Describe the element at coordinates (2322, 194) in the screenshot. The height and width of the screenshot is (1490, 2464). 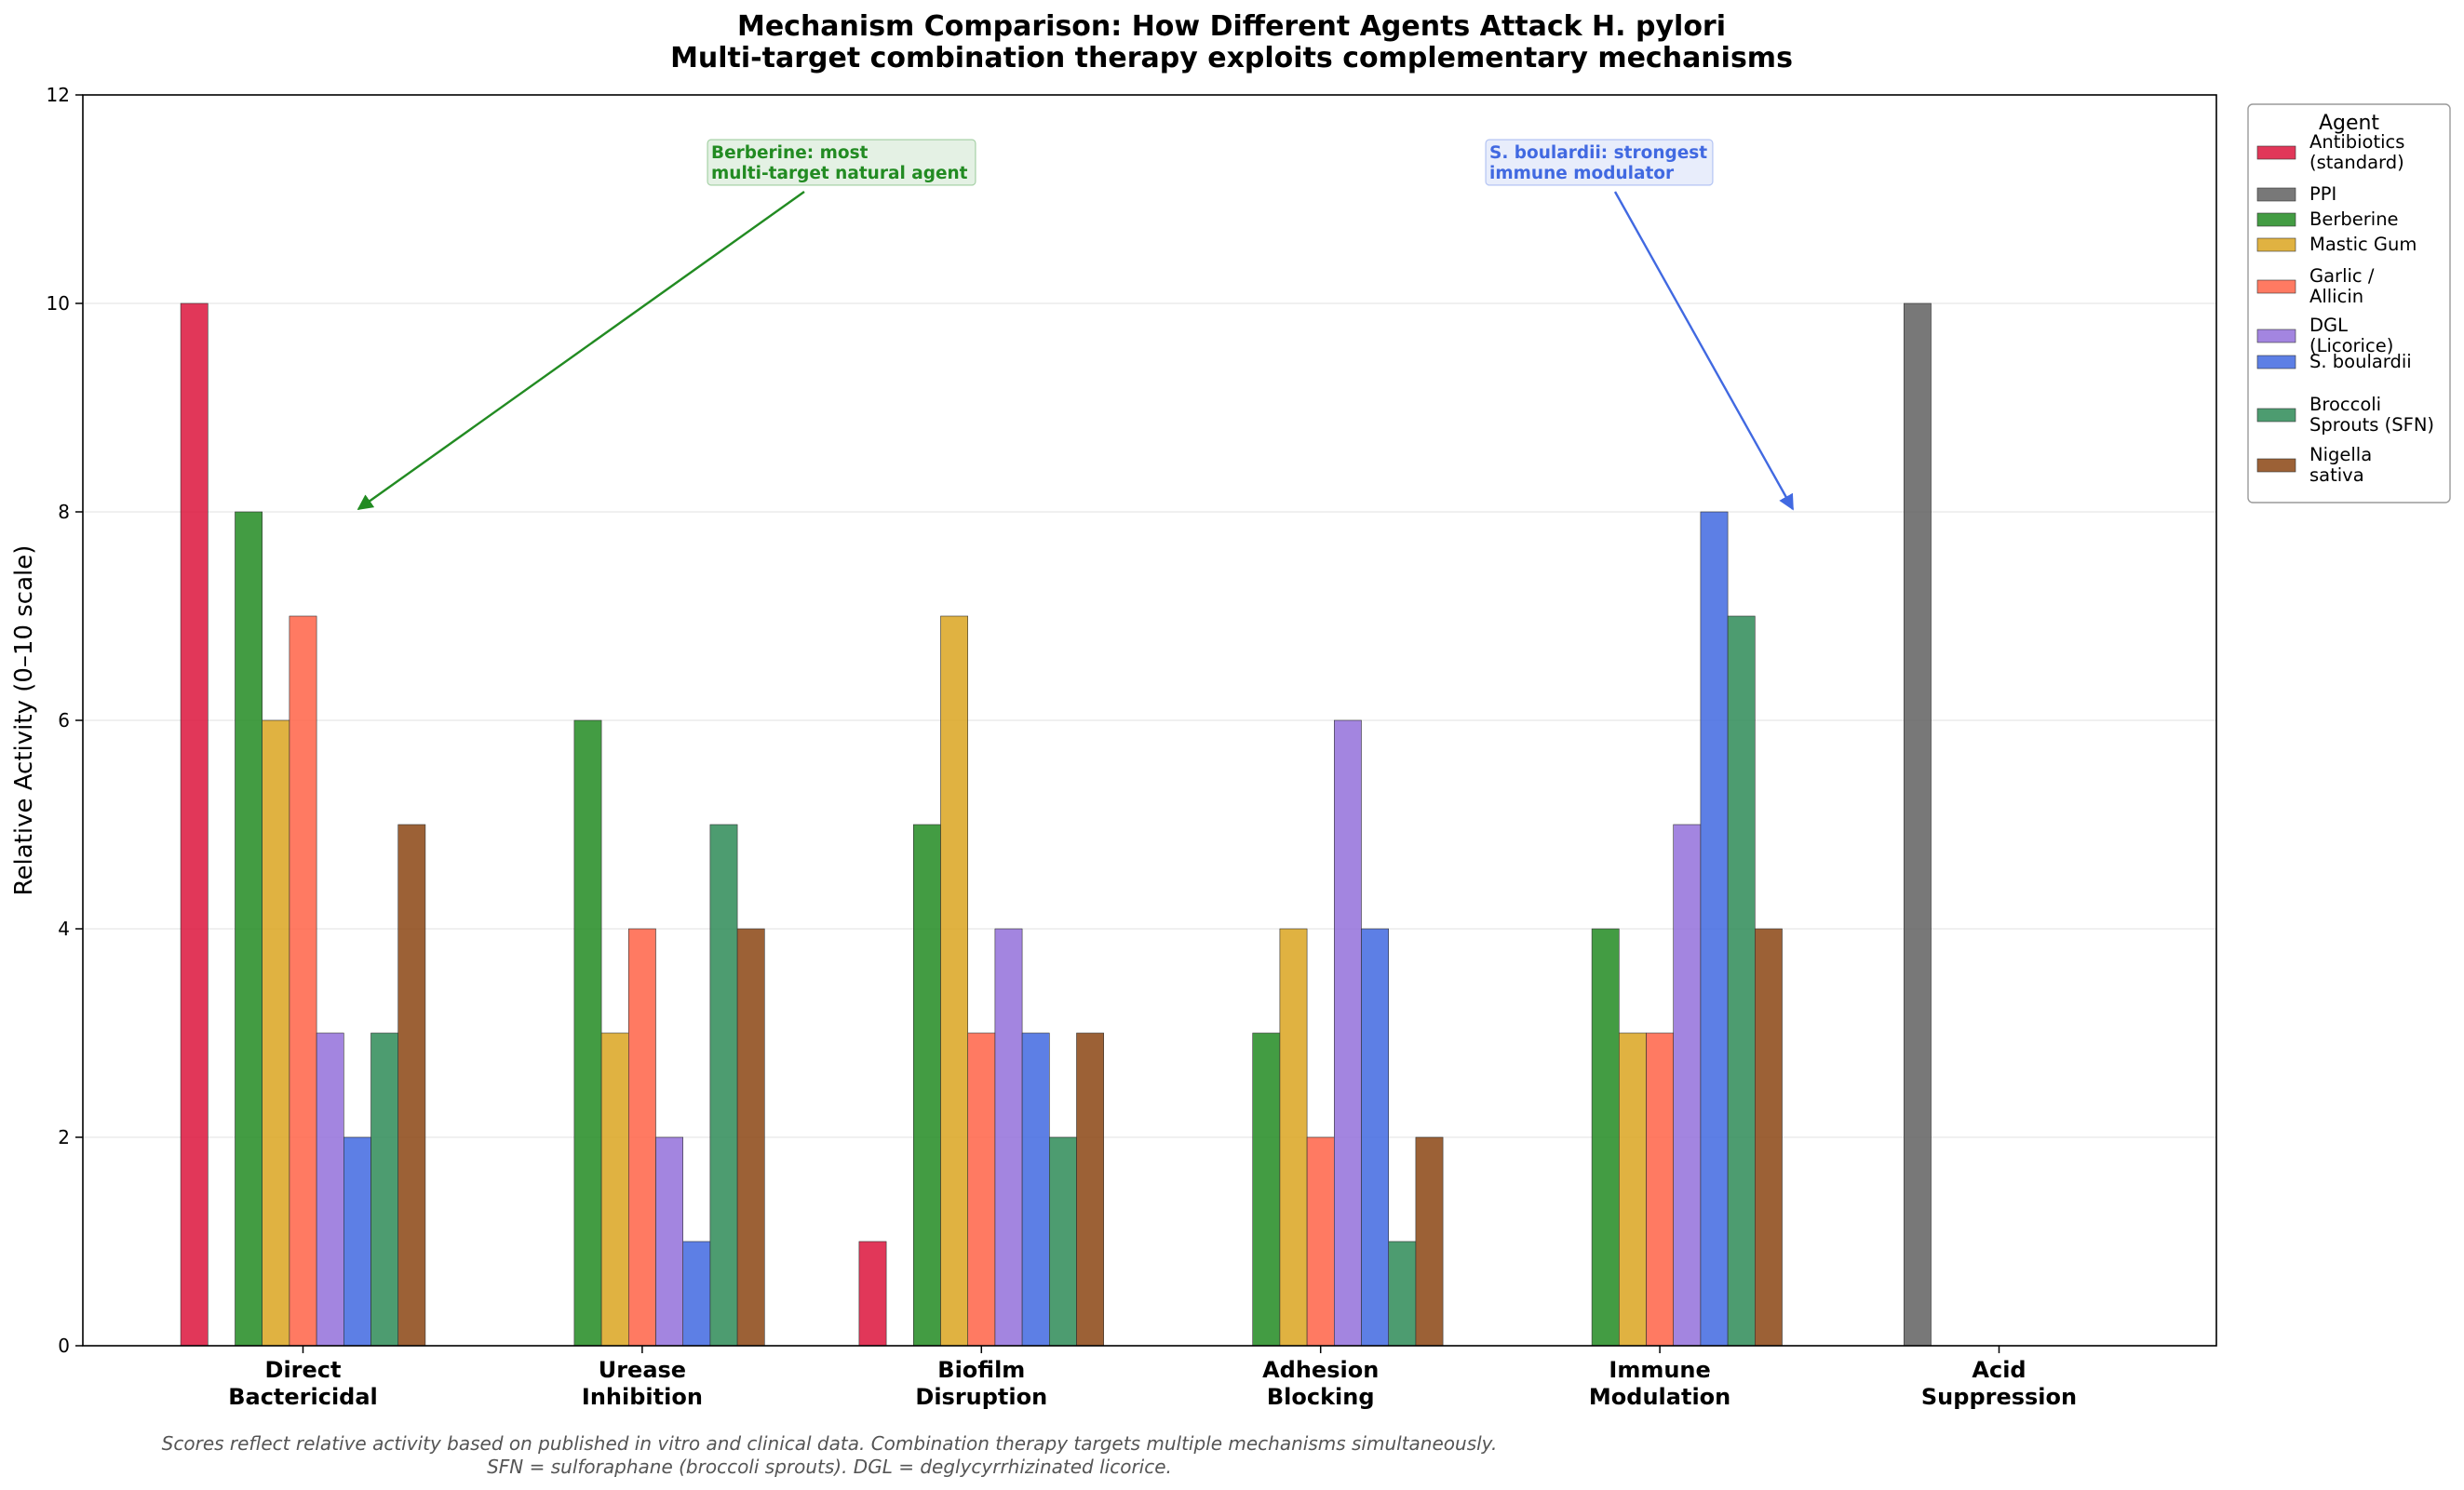
I see `legend-label-1: PPI` at that location.